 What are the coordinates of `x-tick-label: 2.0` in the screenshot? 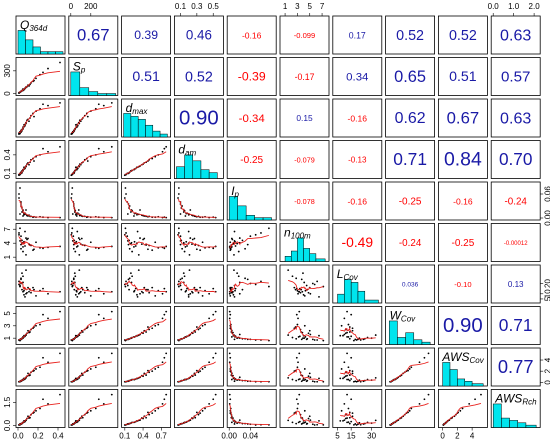 It's located at (535, 6).